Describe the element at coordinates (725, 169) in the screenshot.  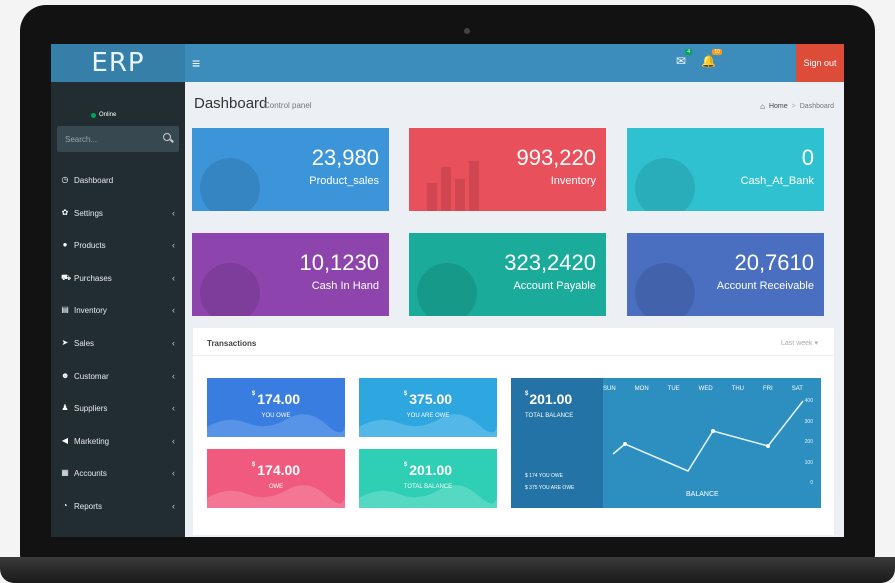
I see `stat-card: 0 Cash_At_Bank` at that location.